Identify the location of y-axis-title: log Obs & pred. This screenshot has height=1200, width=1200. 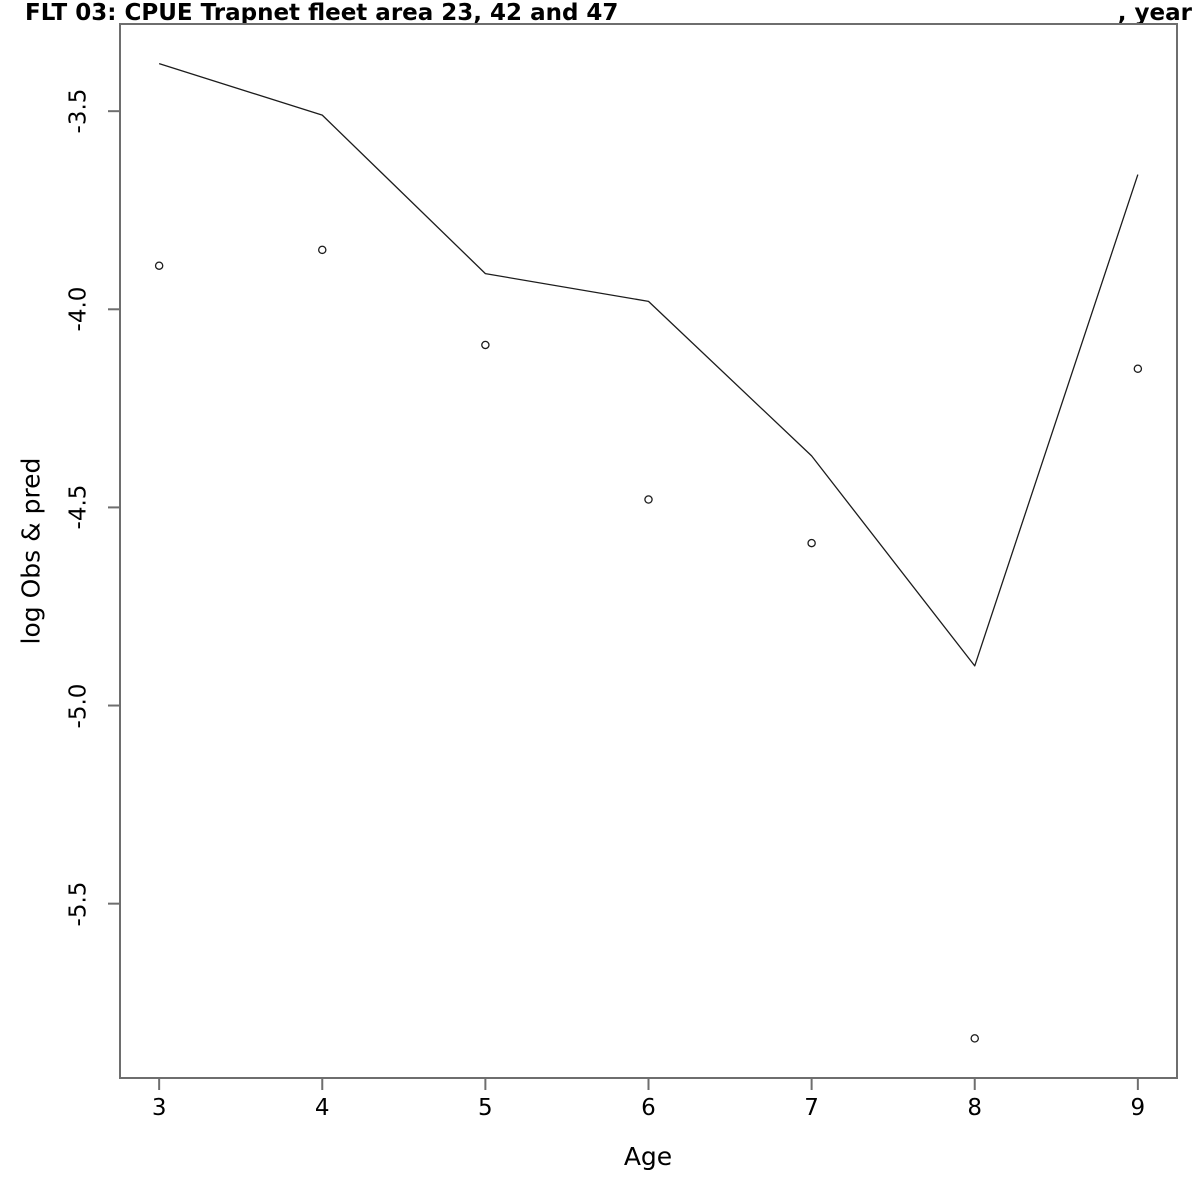
(31, 551).